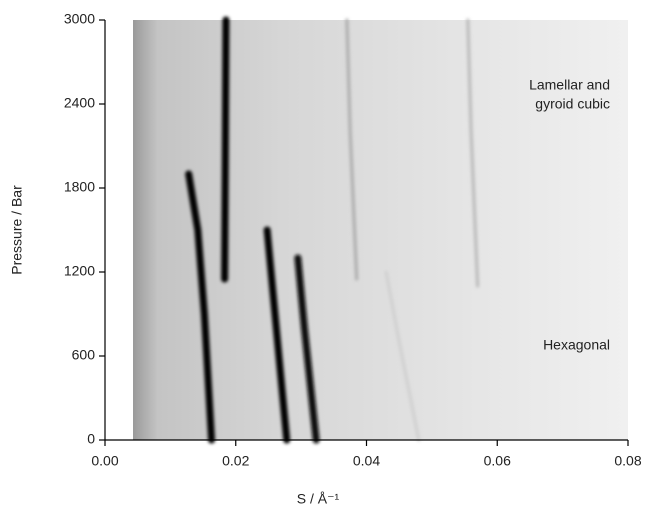  What do you see at coordinates (569, 85) in the screenshot?
I see `annotation: Lamellar and` at bounding box center [569, 85].